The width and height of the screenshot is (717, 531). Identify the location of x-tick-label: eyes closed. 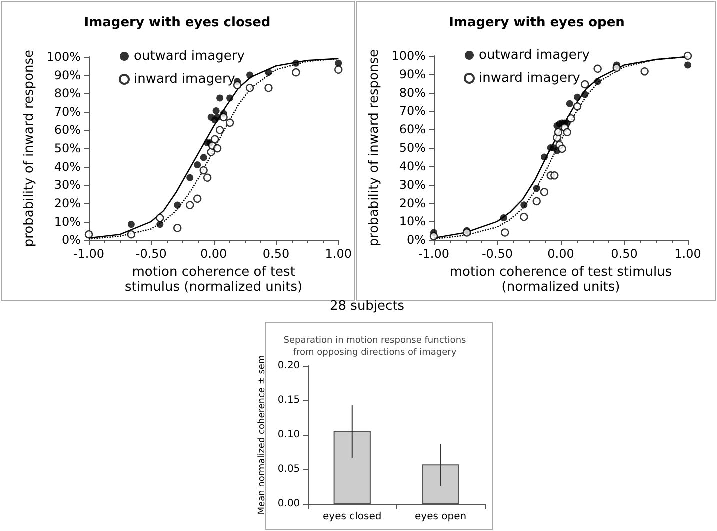
(352, 517).